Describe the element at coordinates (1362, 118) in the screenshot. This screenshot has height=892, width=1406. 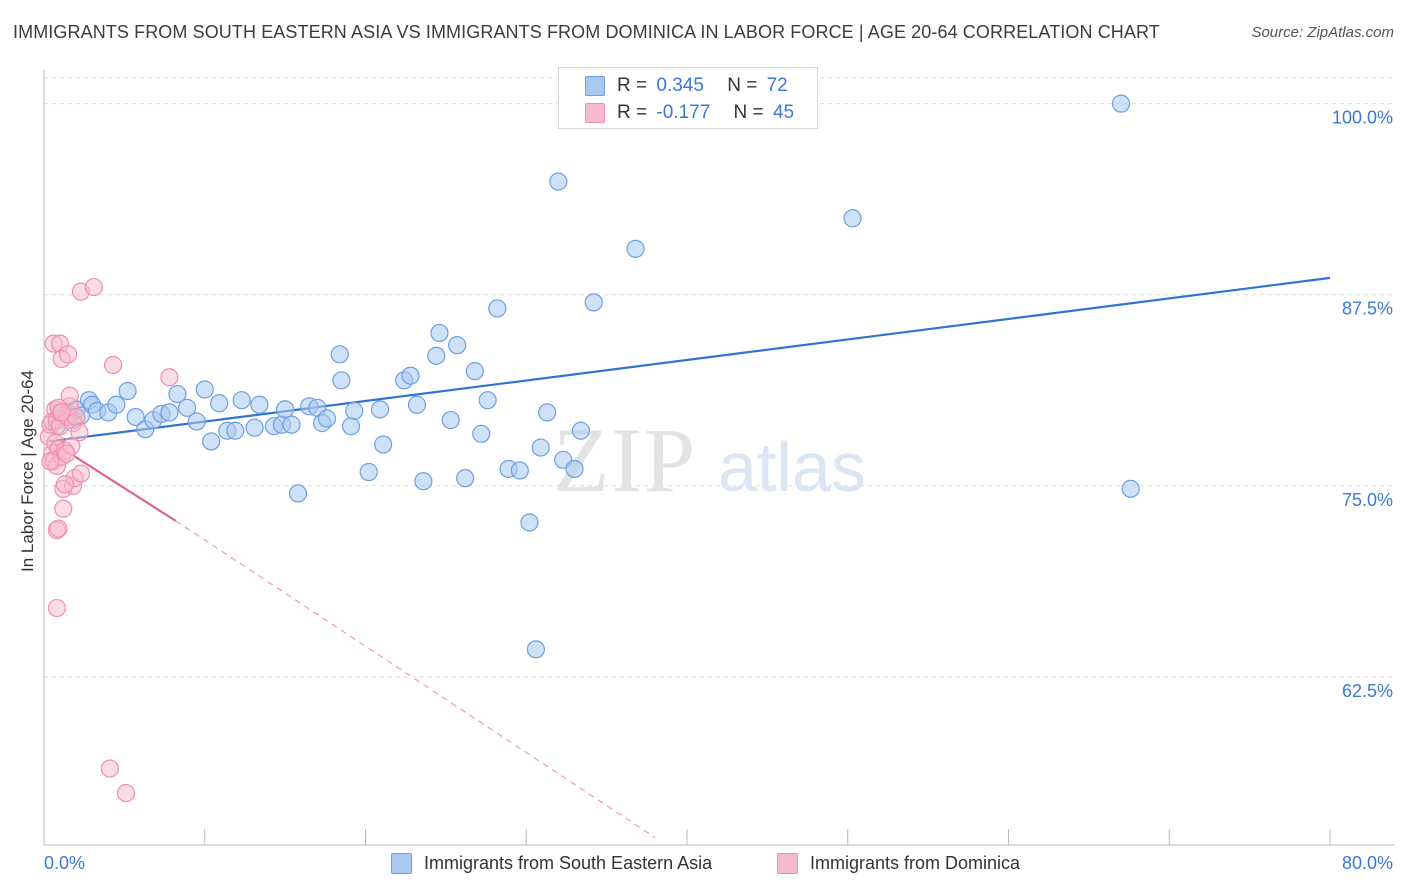
I see `y-tick-label: 100.0%` at that location.